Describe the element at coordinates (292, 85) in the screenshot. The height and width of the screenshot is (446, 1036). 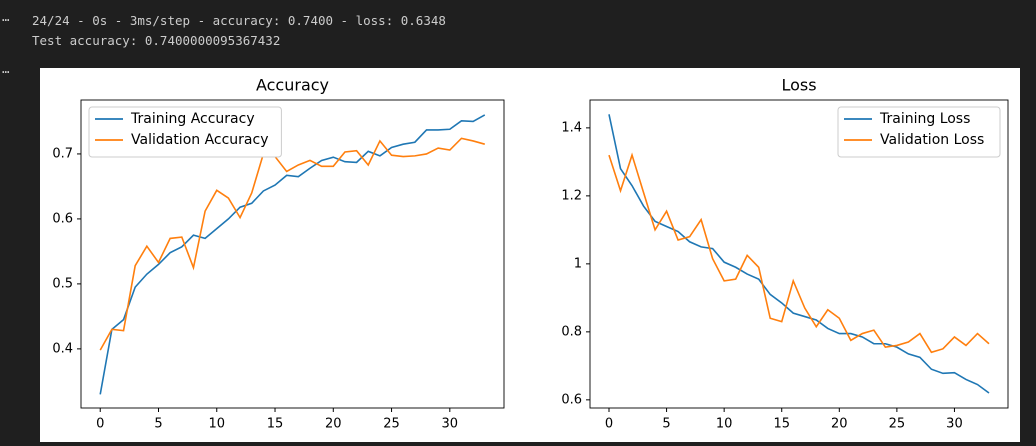
I see `chart-title: Accuracy` at that location.